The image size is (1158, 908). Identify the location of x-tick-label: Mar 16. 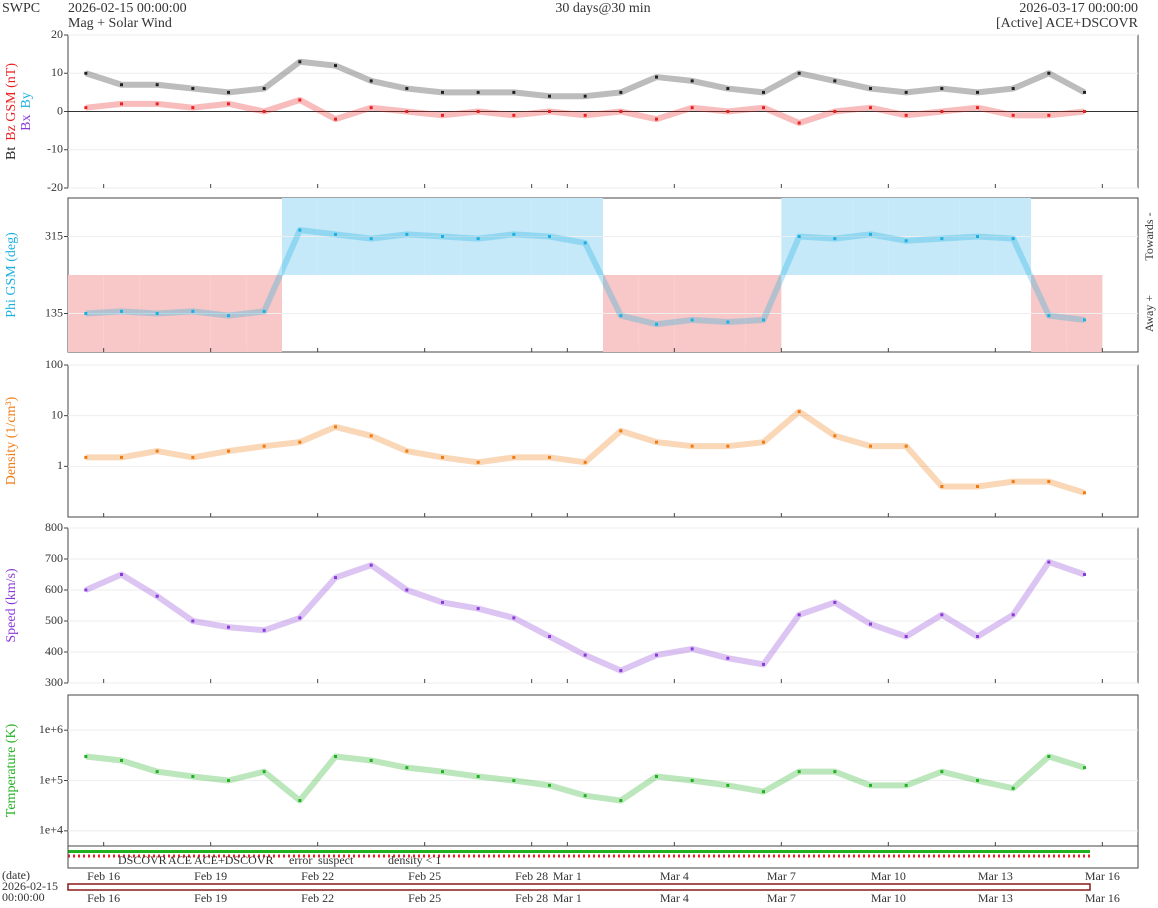
(1102, 898).